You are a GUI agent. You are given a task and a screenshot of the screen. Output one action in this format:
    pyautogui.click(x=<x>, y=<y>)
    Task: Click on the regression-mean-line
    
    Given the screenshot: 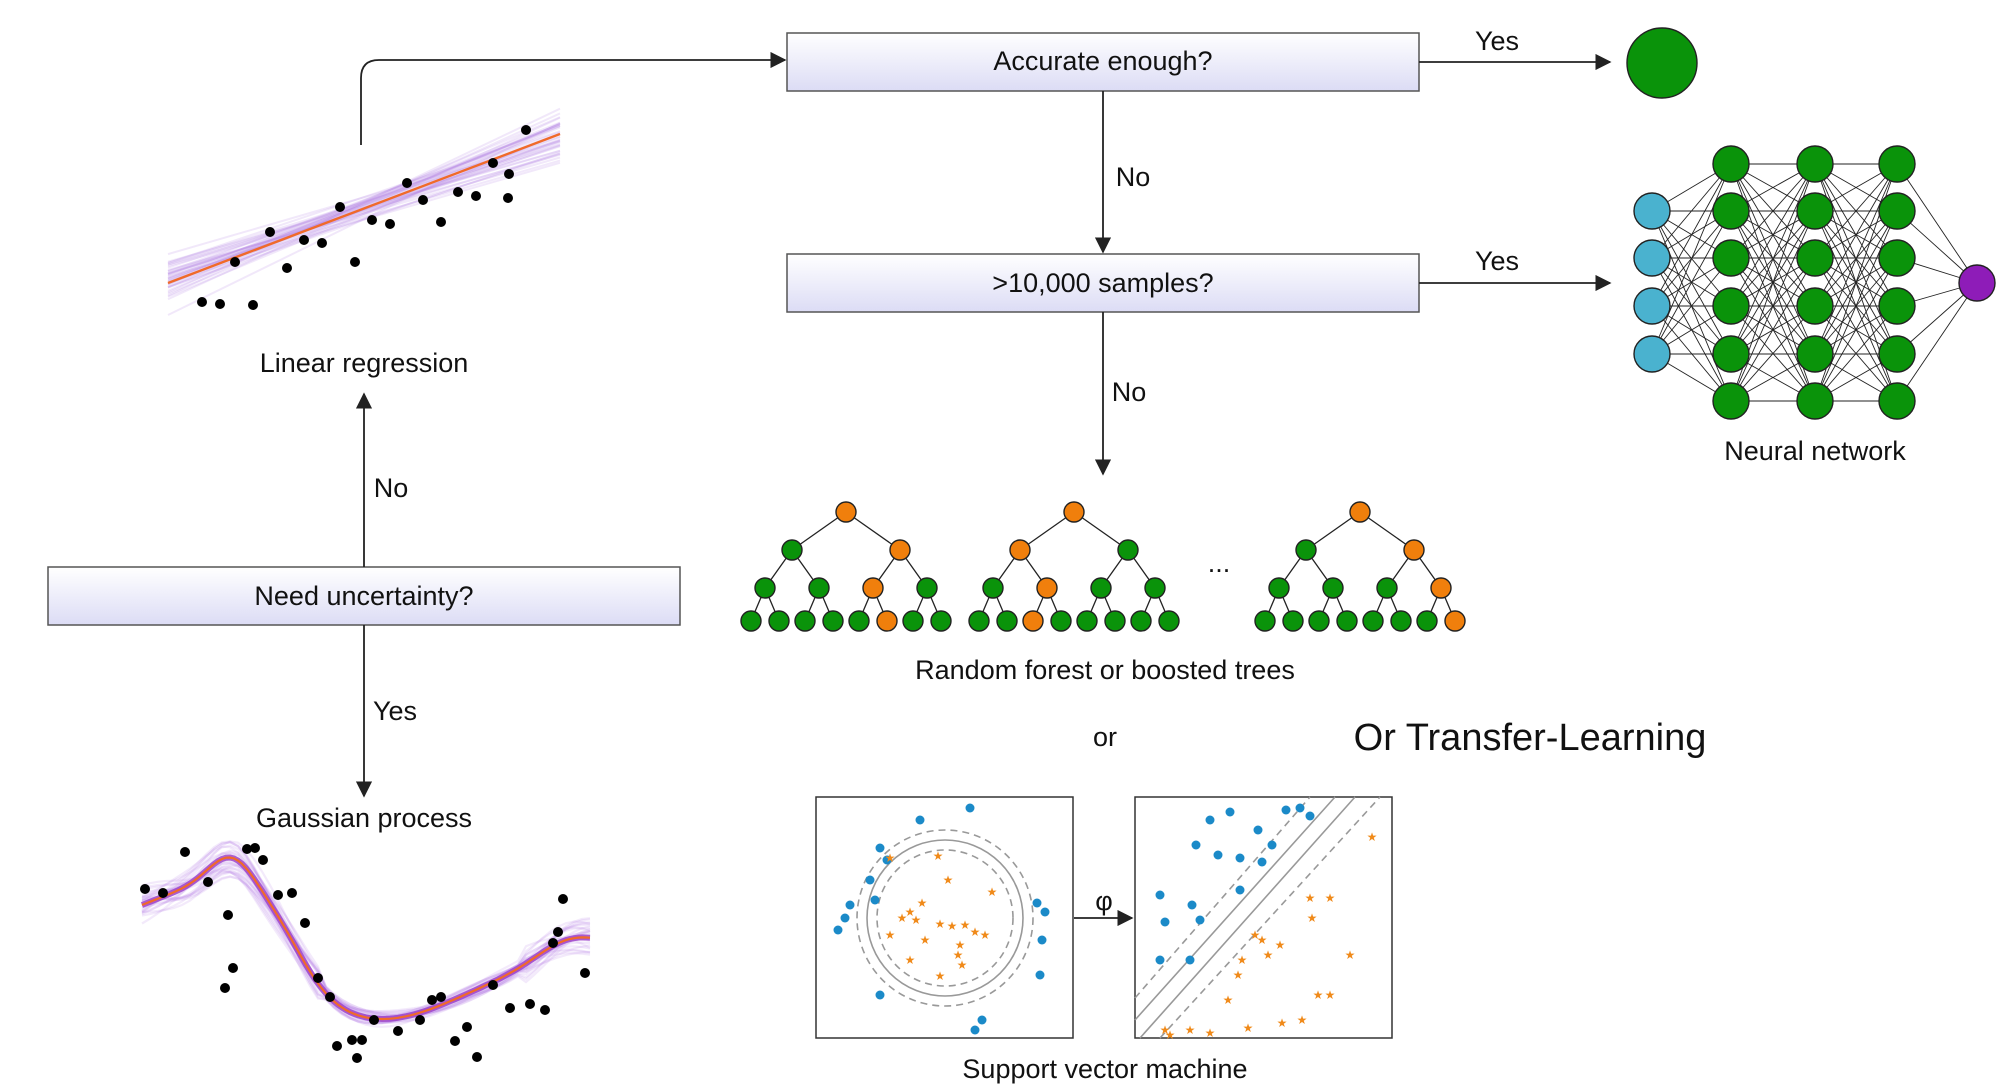 What is the action you would take?
    pyautogui.click(x=364, y=208)
    